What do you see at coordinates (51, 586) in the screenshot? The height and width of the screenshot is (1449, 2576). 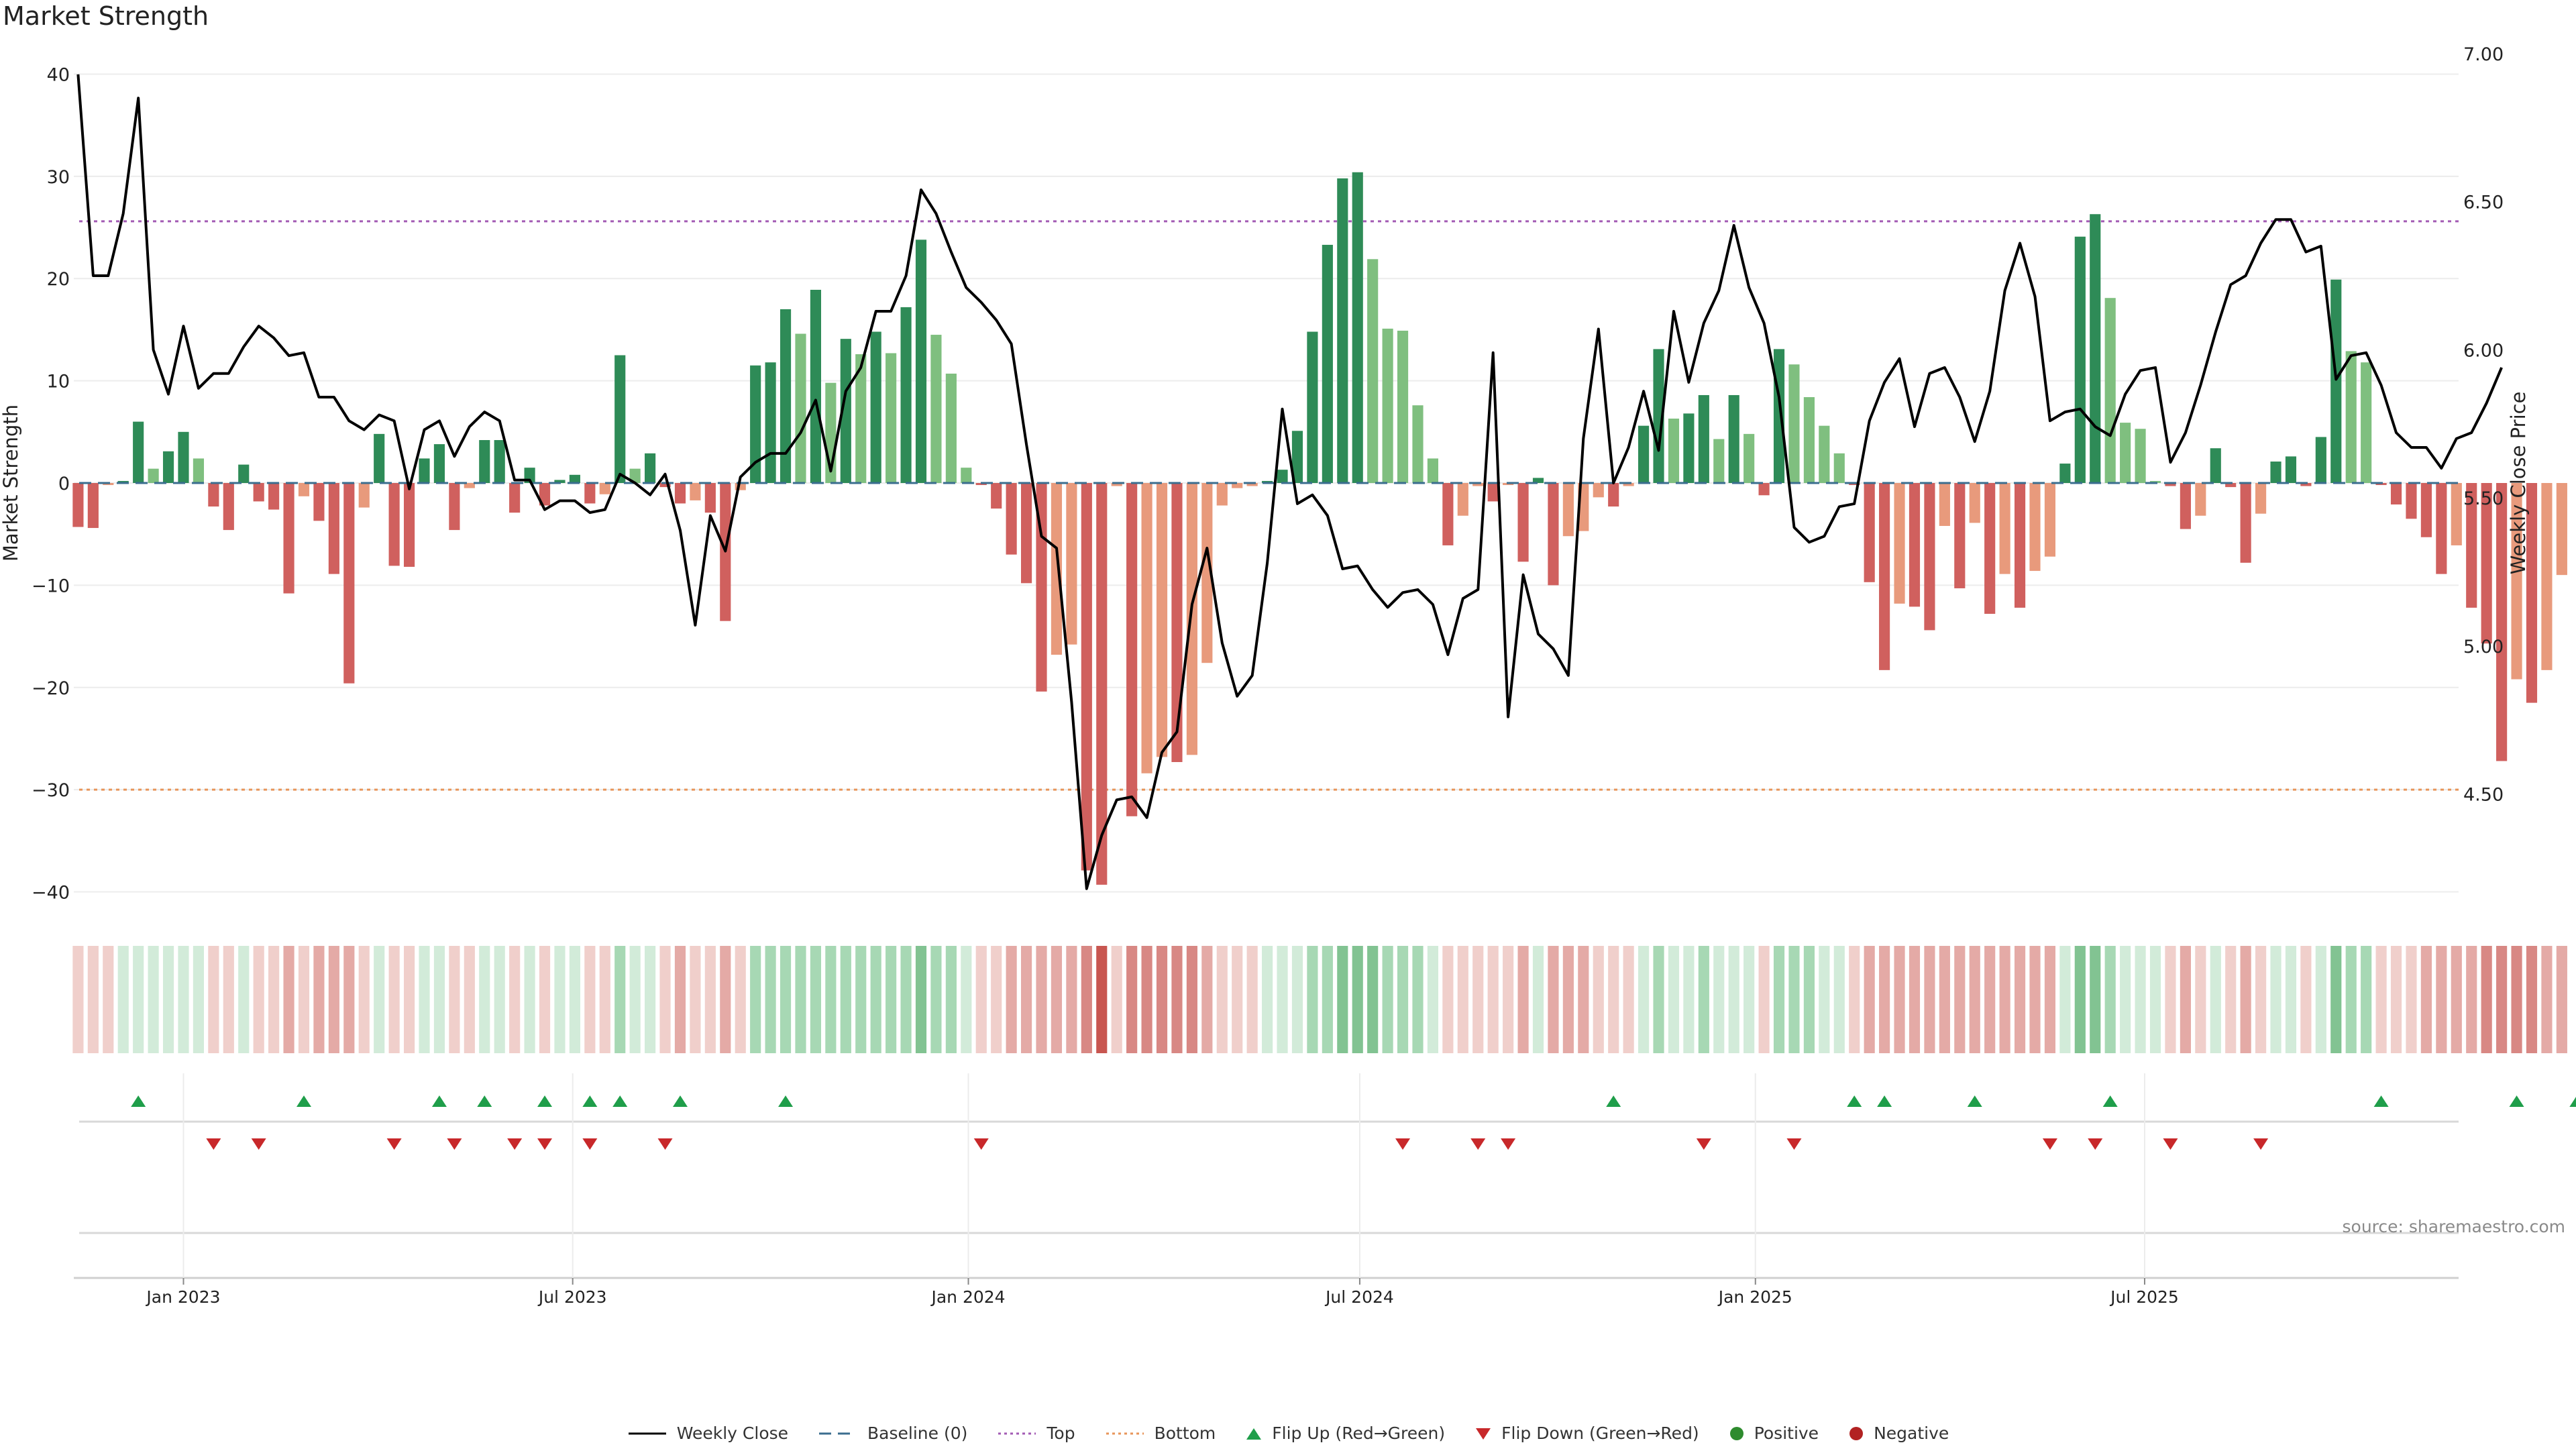 I see `y-tick-label: −10` at bounding box center [51, 586].